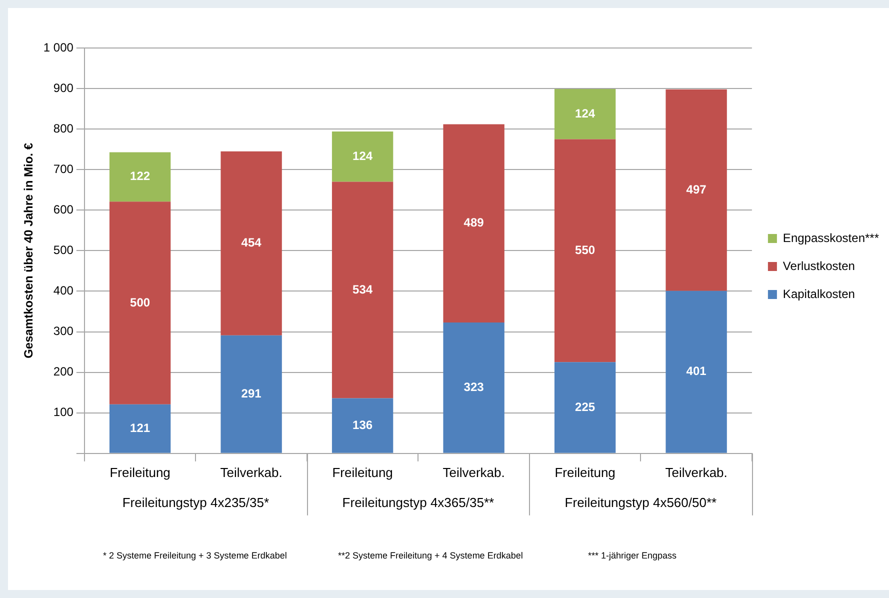 The width and height of the screenshot is (889, 598). I want to click on y-tick-label: 800, so click(63, 128).